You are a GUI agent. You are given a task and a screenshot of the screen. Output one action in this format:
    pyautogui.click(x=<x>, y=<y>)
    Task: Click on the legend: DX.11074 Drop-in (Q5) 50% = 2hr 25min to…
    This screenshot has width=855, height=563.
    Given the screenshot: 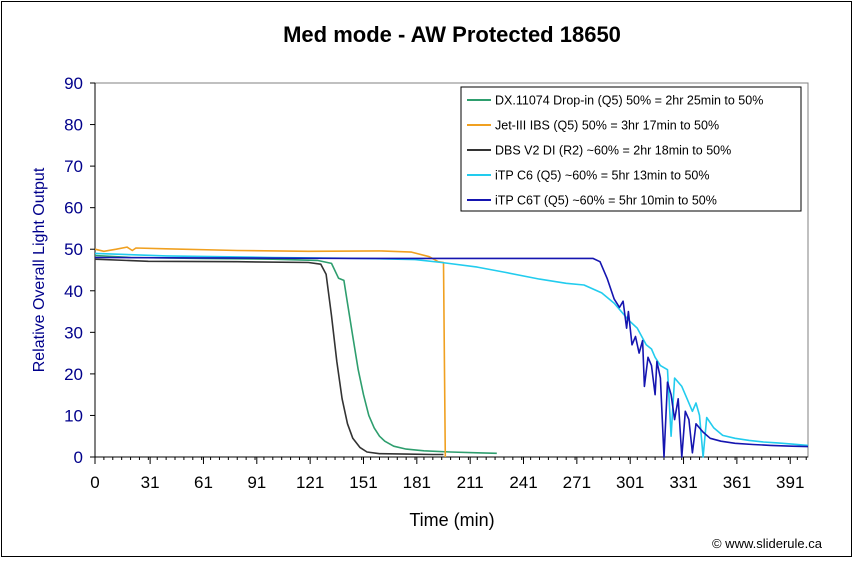 What is the action you would take?
    pyautogui.click(x=631, y=149)
    